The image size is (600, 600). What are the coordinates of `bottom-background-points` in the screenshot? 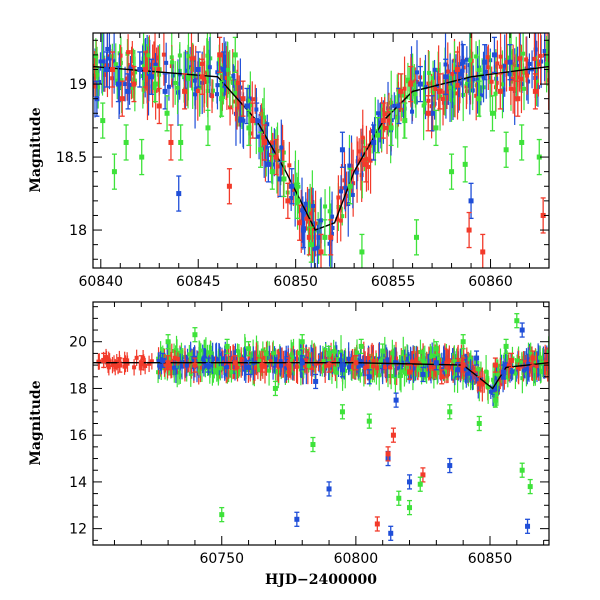 It's located at (322, 370).